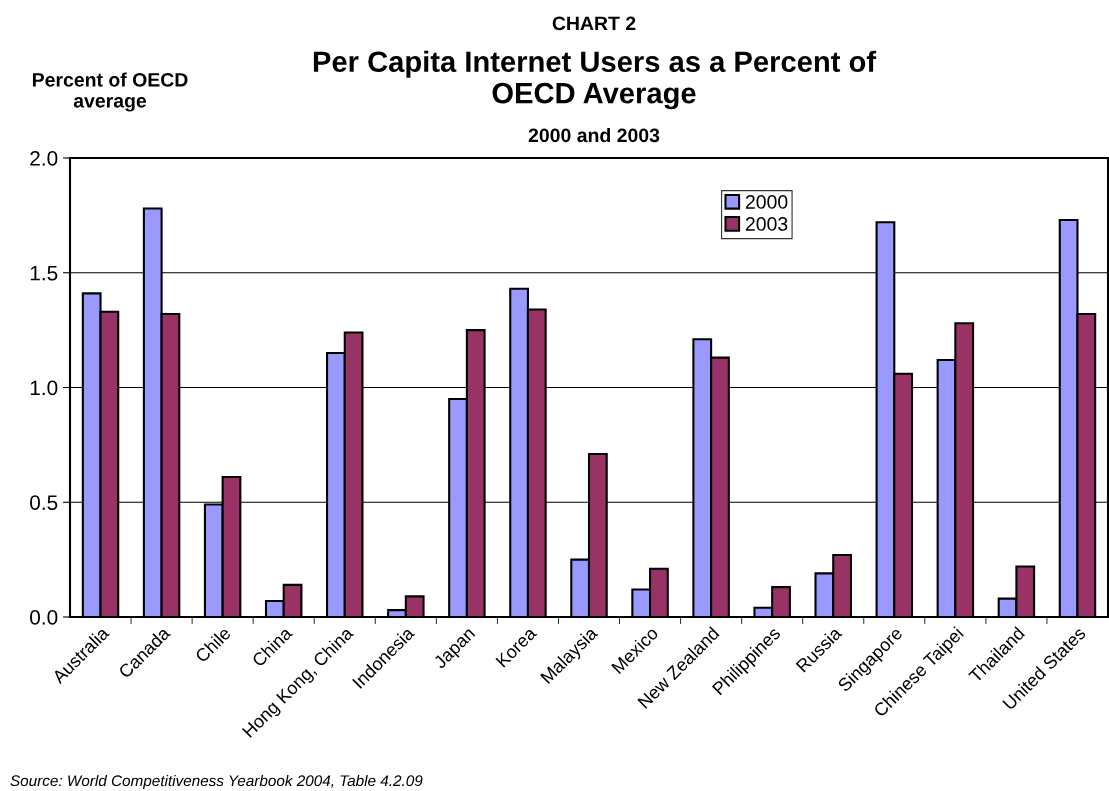 This screenshot has width=1109, height=791. I want to click on y-axis-title: Percent of OECD average, so click(110, 92).